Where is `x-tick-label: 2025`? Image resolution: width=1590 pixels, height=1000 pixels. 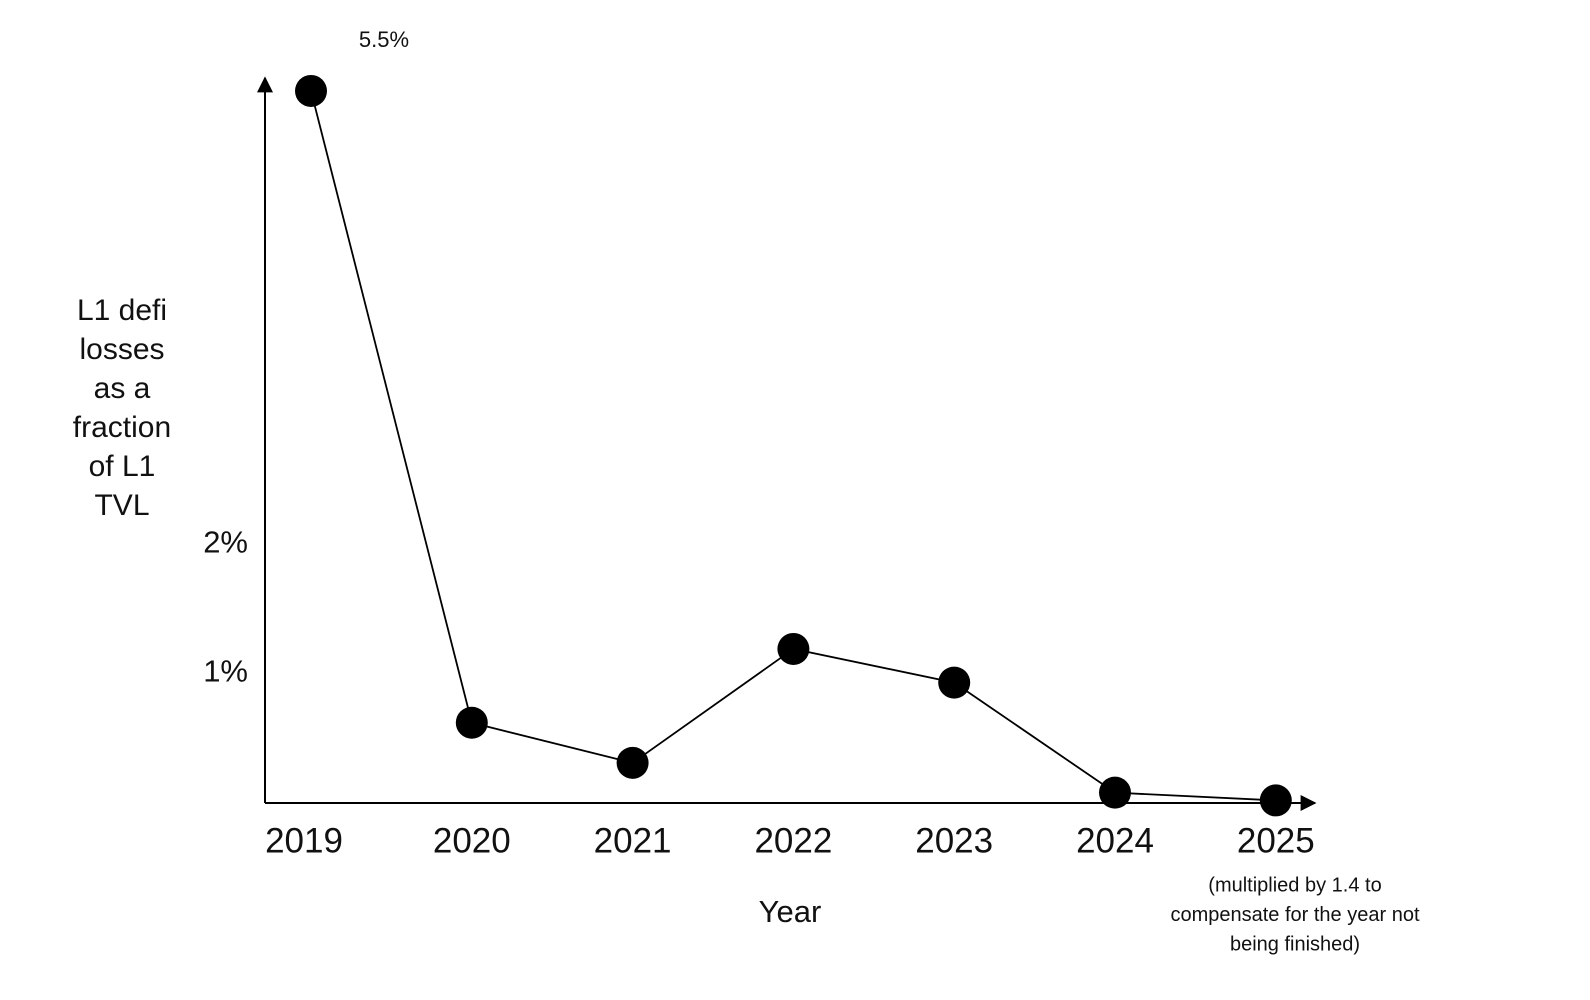
x-tick-label: 2025 is located at coordinates (1276, 840).